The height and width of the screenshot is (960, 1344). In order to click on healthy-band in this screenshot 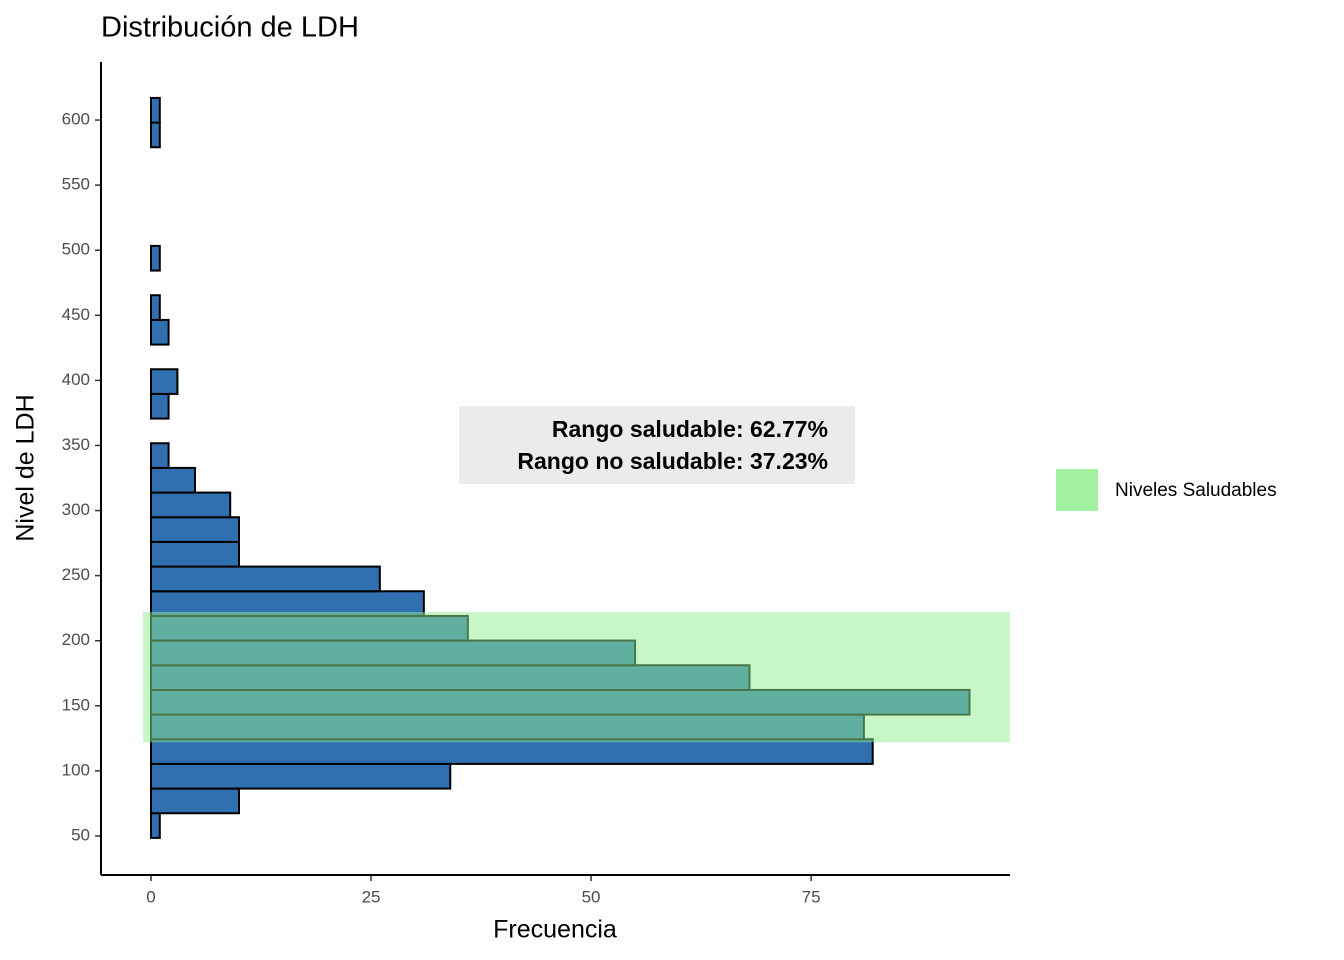, I will do `click(576, 677)`.